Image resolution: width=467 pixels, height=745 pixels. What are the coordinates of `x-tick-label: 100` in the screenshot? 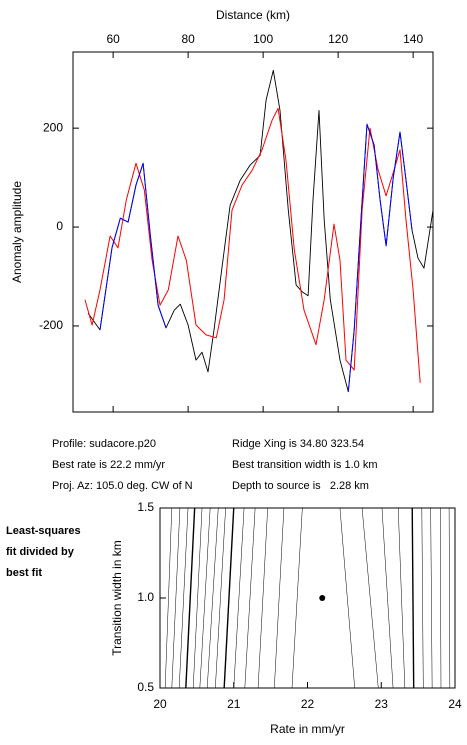 It's located at (263, 39).